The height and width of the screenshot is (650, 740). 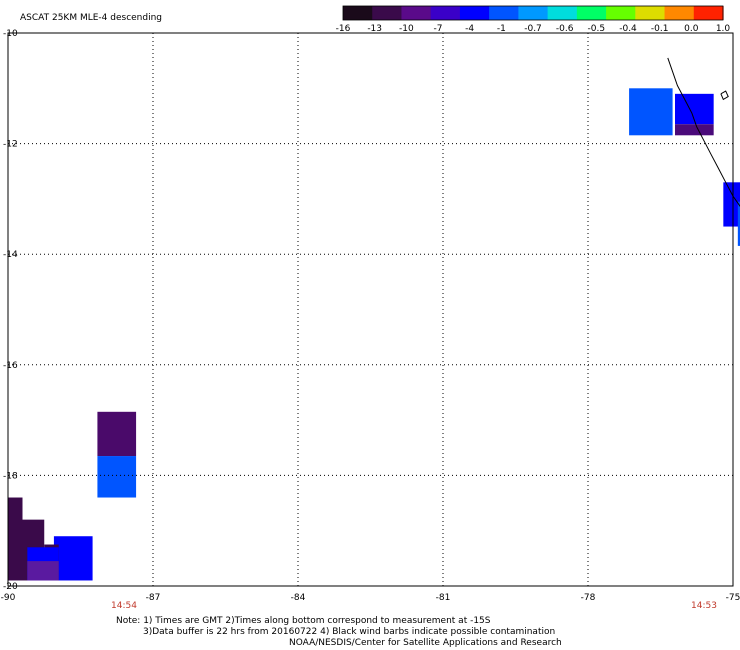 I want to click on colorbar-label: -10, so click(x=406, y=29).